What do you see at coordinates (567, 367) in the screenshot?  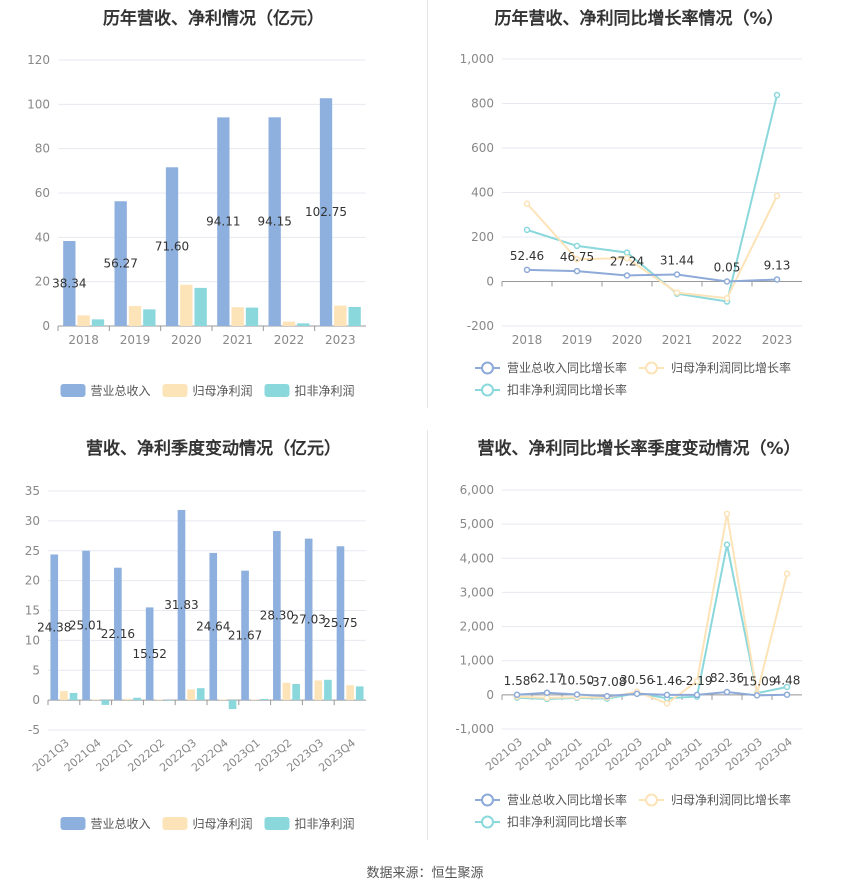 I see `legend-label: 营业总收入同比增长率` at bounding box center [567, 367].